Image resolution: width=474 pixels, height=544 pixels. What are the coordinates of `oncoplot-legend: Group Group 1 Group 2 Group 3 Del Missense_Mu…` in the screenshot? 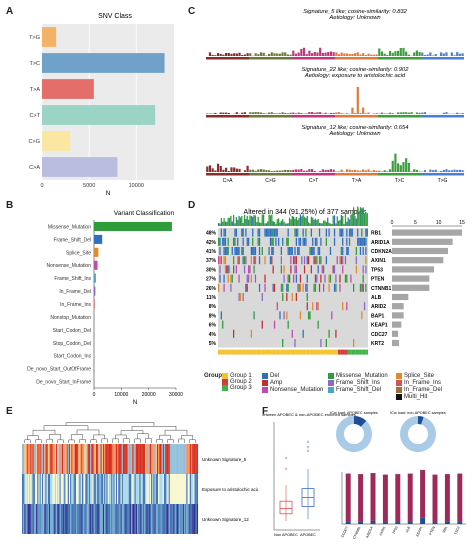 It's located at (335, 388).